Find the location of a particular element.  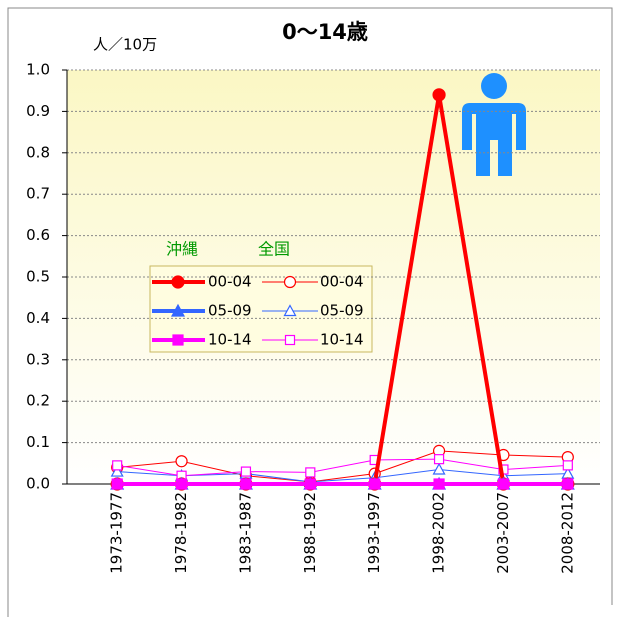

x-tick-label: 1993-1997 is located at coordinates (374, 533).